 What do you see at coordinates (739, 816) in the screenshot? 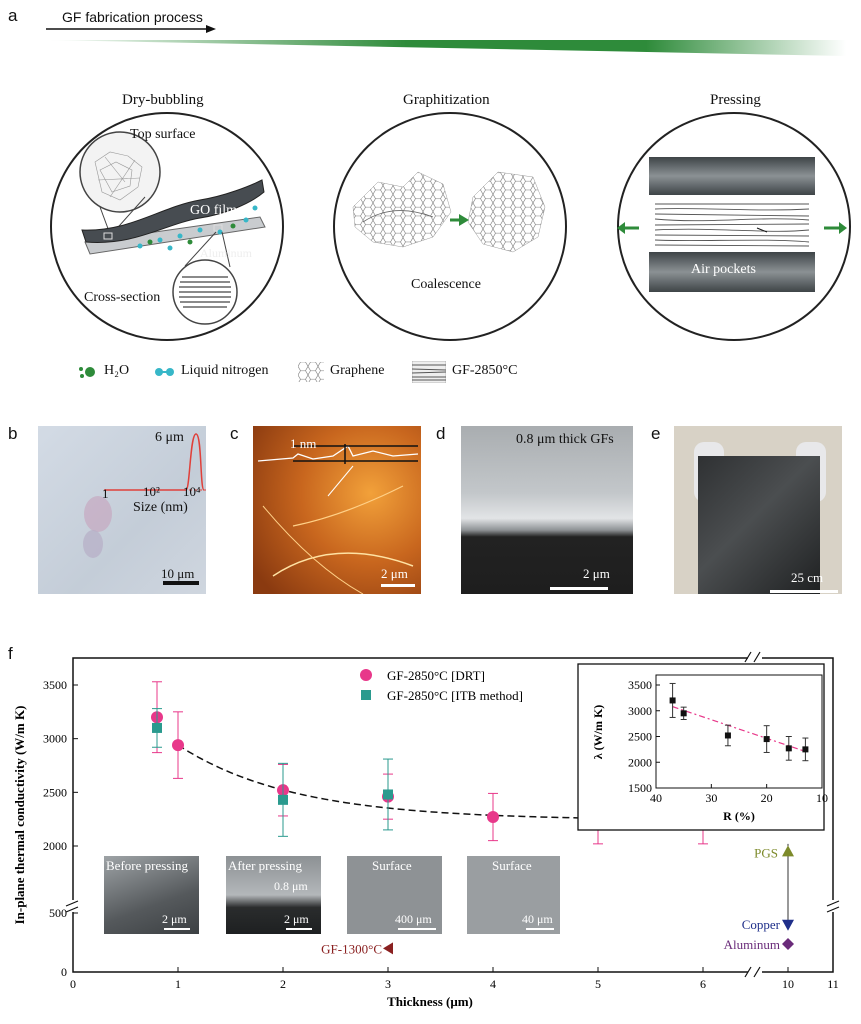
I see `inset-x-label: R (%)` at bounding box center [739, 816].